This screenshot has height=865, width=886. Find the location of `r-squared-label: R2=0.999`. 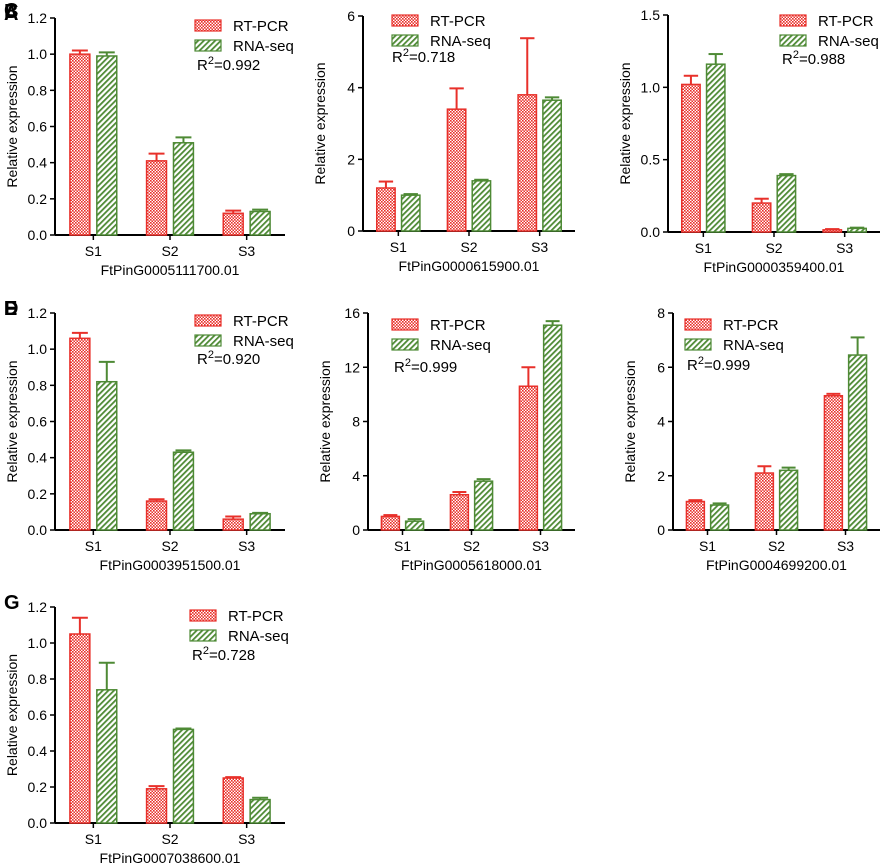

r-squared-label: R2=0.999 is located at coordinates (718, 364).